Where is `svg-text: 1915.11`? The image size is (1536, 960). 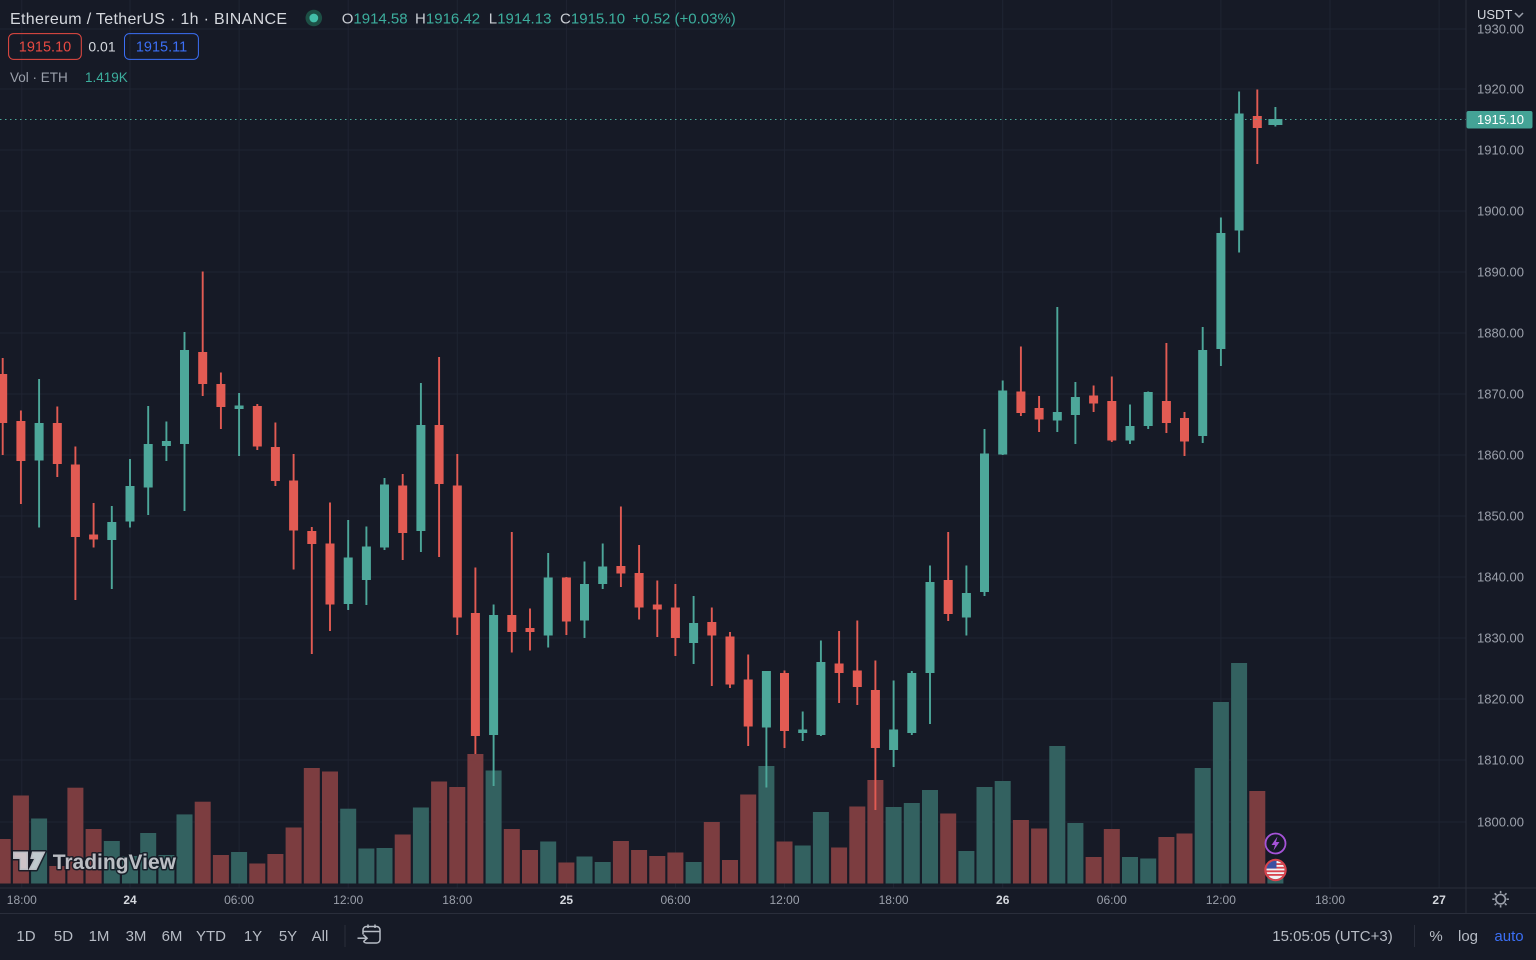 svg-text: 1915.11 is located at coordinates (161, 48).